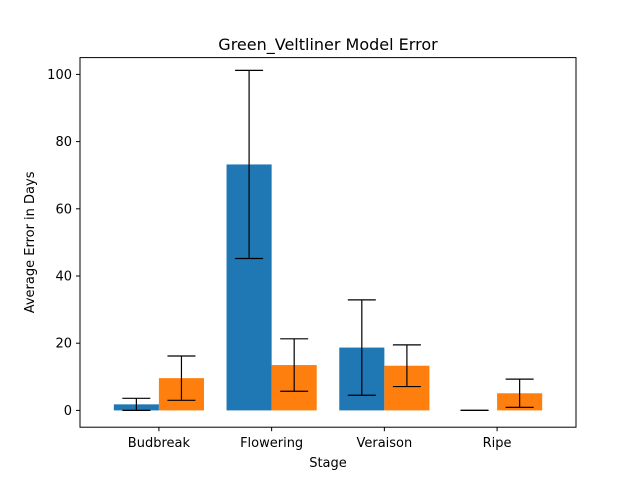 The height and width of the screenshot is (480, 640). Describe the element at coordinates (497, 443) in the screenshot. I see `x-tick-label-ripe: Ripe` at that location.